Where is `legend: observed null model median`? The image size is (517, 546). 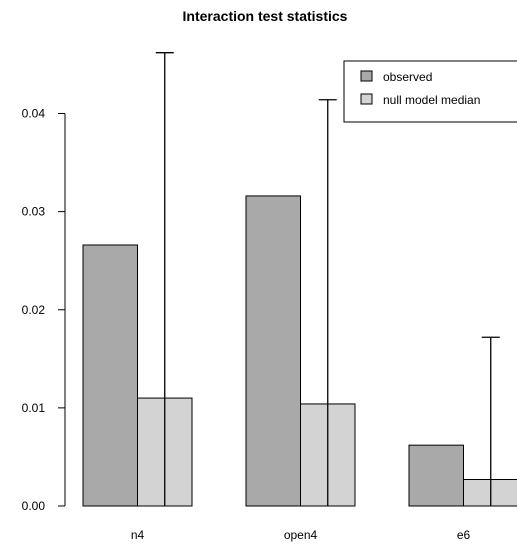
legend: observed null model median is located at coordinates (430, 91).